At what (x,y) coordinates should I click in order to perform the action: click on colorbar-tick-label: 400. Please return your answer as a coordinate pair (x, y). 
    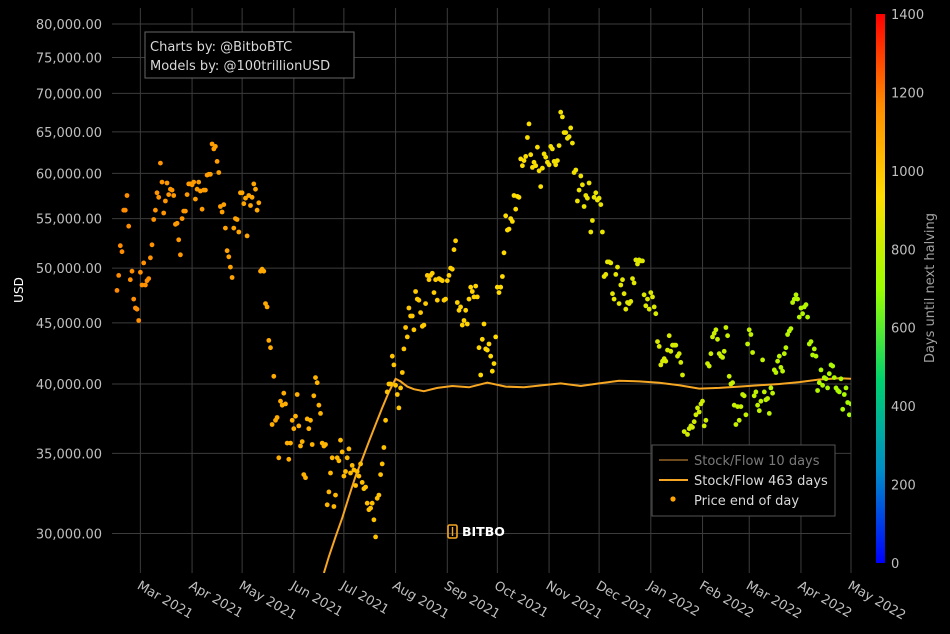
    Looking at the image, I should click on (903, 407).